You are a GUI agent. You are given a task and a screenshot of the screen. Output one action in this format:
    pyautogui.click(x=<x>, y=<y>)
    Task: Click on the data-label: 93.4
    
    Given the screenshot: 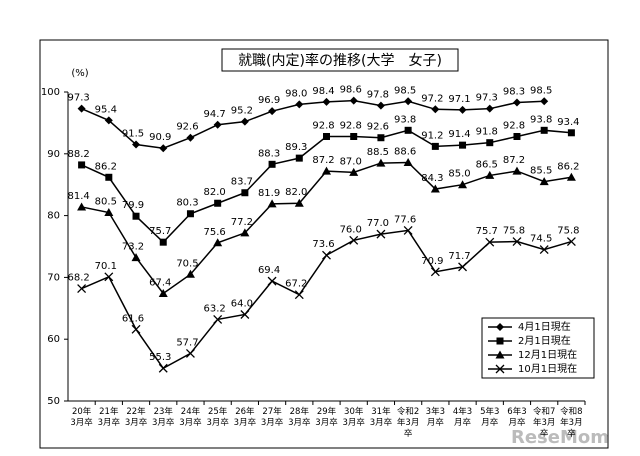 What is the action you would take?
    pyautogui.click(x=568, y=122)
    